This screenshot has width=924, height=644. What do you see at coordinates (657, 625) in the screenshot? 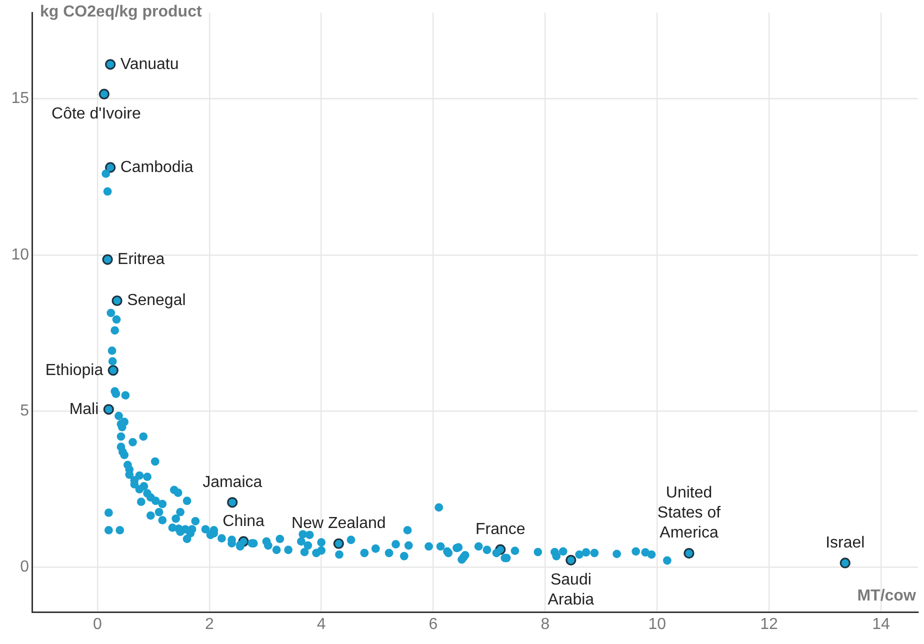
I see `x-tick-label: 10` at bounding box center [657, 625].